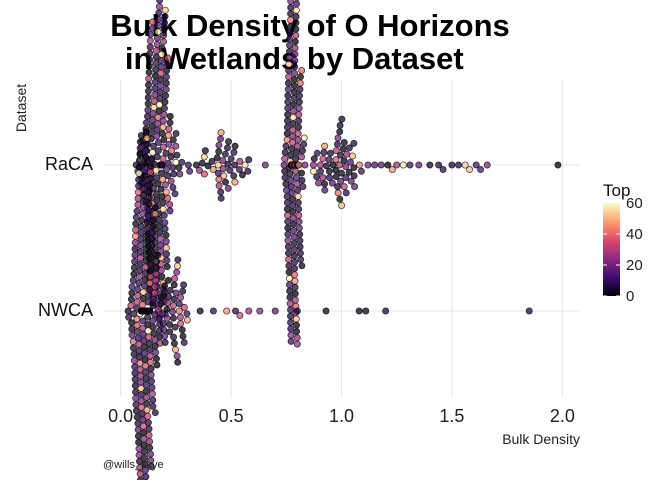 This screenshot has height=480, width=672. I want to click on x-tick-label: 2.0, so click(562, 416).